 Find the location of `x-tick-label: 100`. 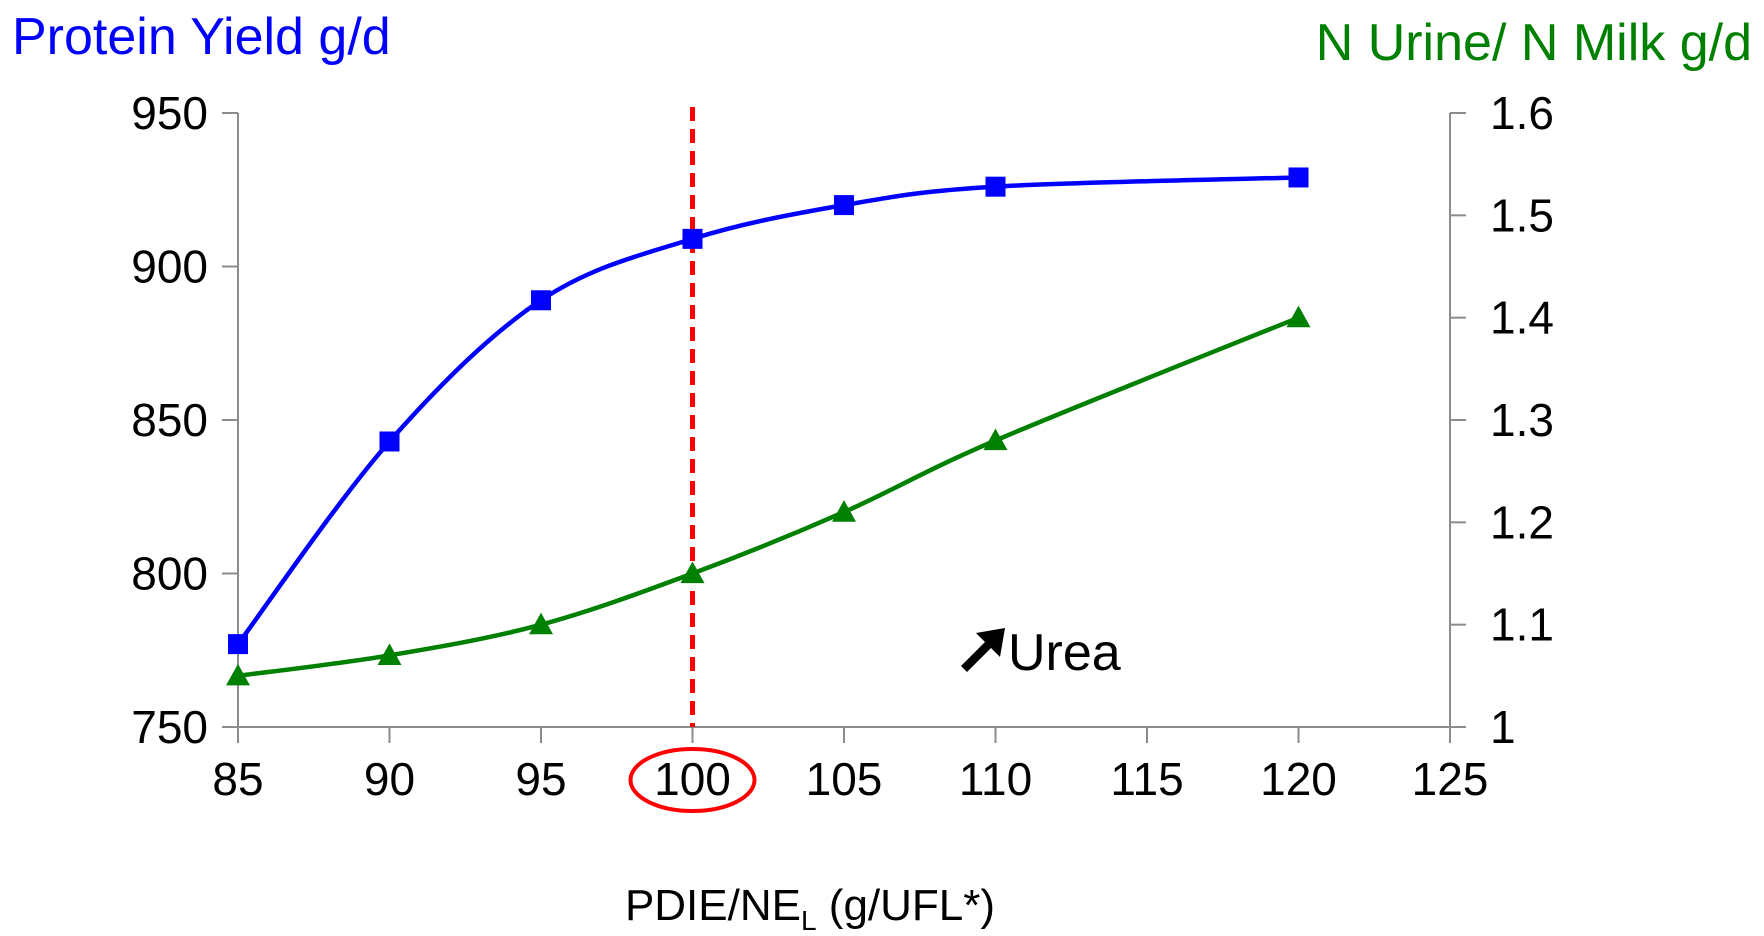

x-tick-label: 100 is located at coordinates (692, 779).